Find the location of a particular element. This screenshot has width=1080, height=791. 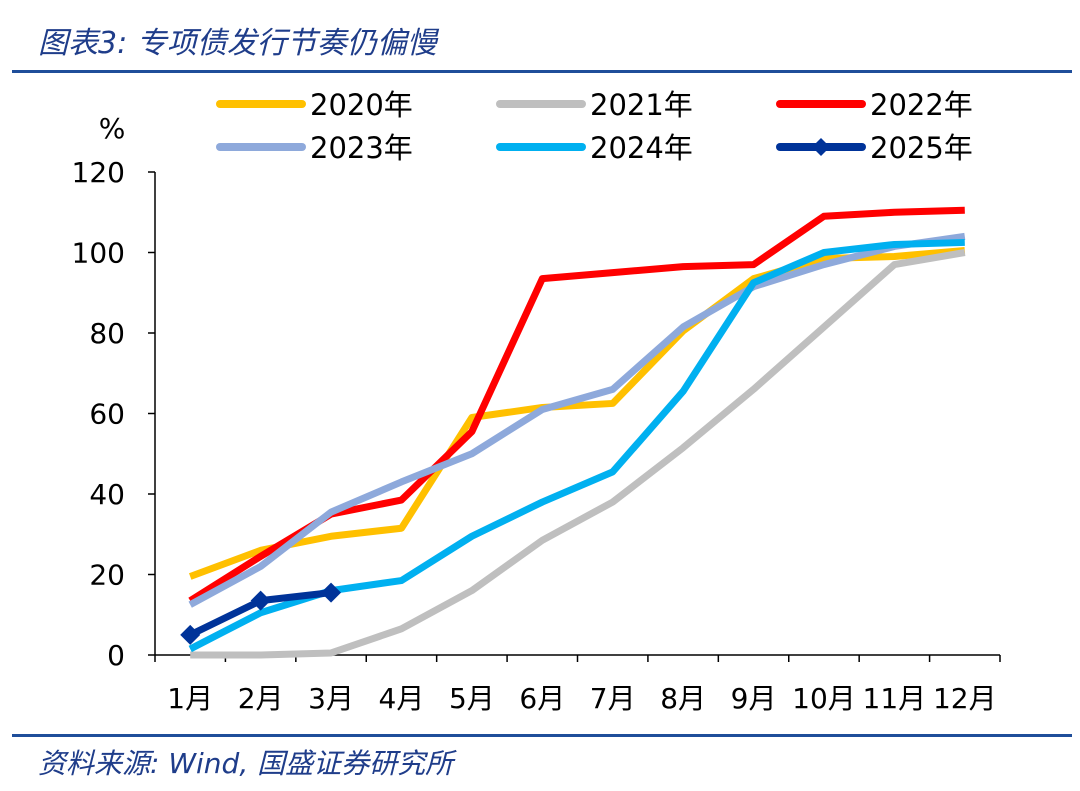

x-tick-label: 1月 is located at coordinates (190, 698).